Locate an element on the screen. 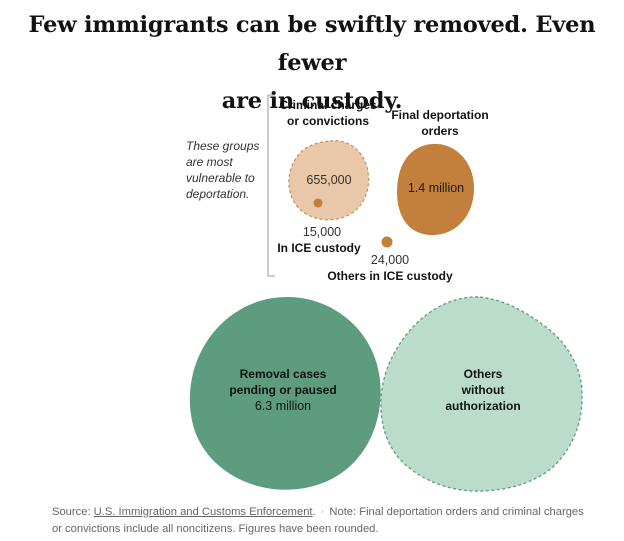  others-unauth-label-line-2: without is located at coordinates (483, 390).